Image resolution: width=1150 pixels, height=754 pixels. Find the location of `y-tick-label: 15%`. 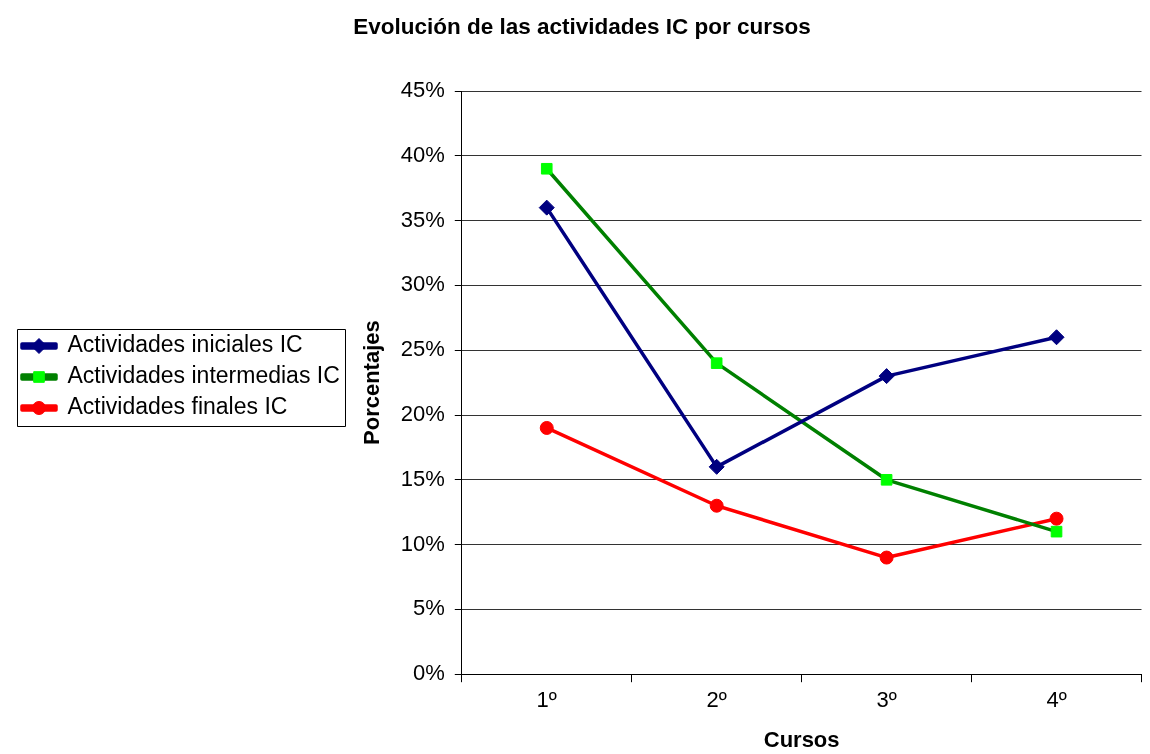

y-tick-label: 15% is located at coordinates (422, 478).